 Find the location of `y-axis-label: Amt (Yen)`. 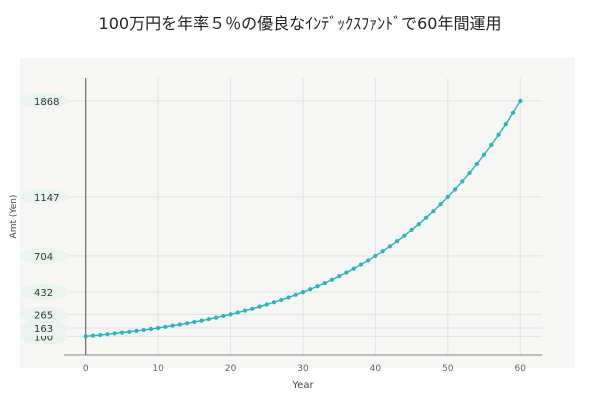

y-axis-label: Amt (Yen) is located at coordinates (14, 217).